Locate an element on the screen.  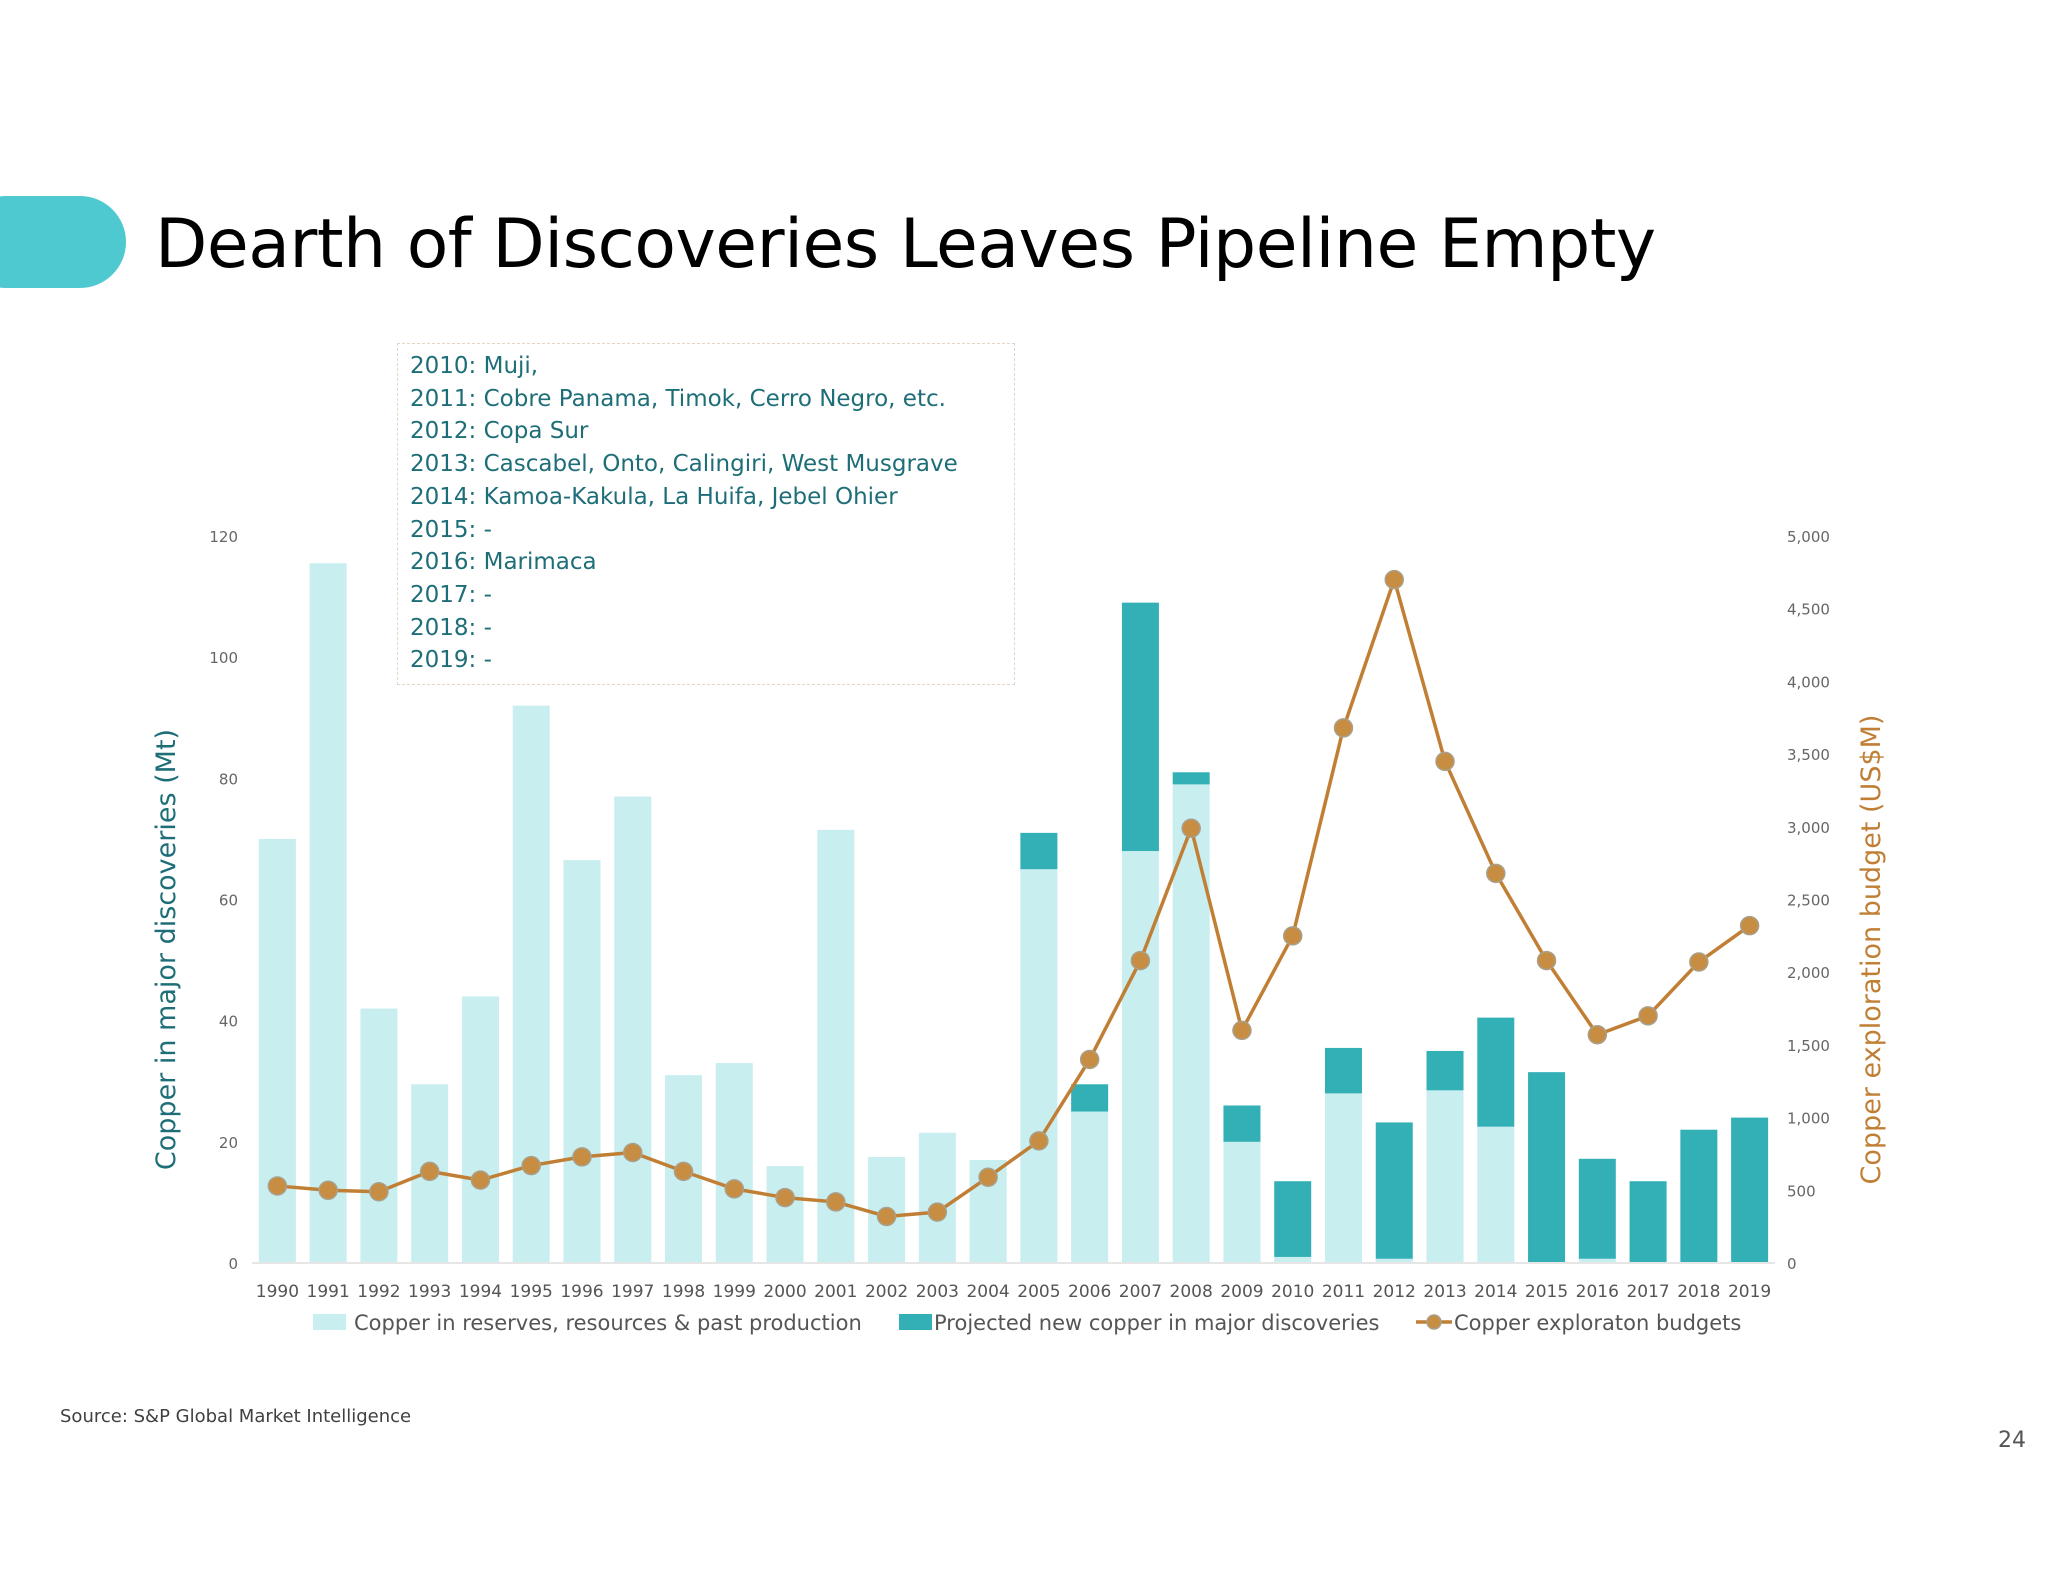
right-axis-tick: 0 is located at coordinates (1792, 1264).